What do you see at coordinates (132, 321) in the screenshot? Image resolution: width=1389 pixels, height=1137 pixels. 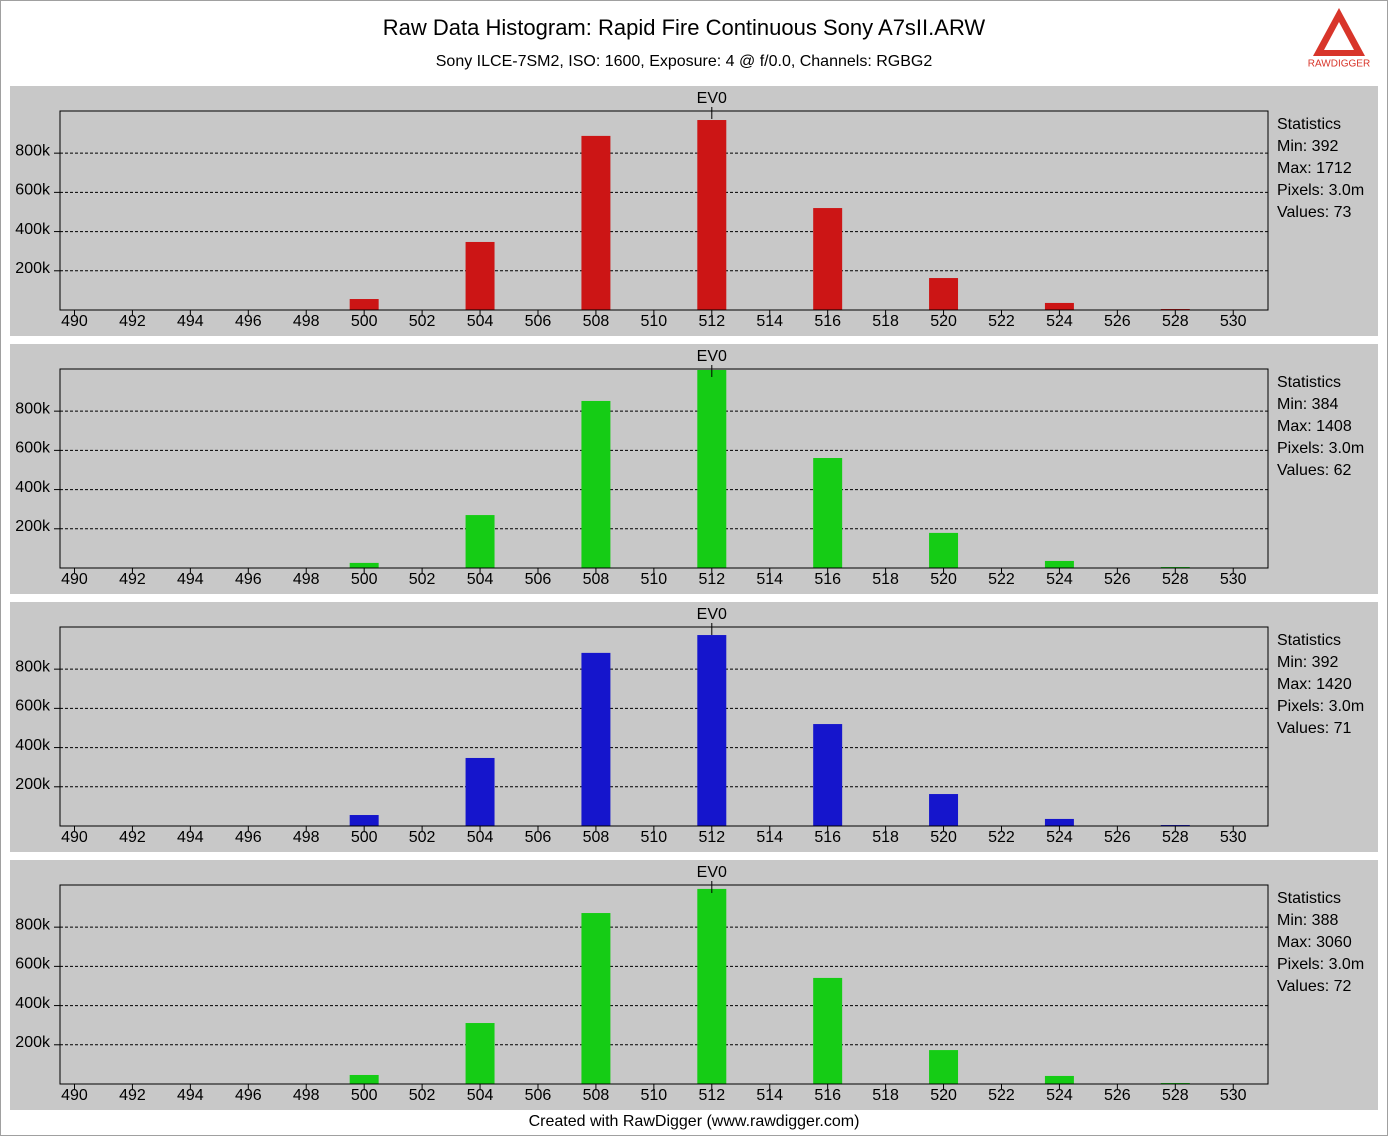 I see `x-tick-label: 492` at bounding box center [132, 321].